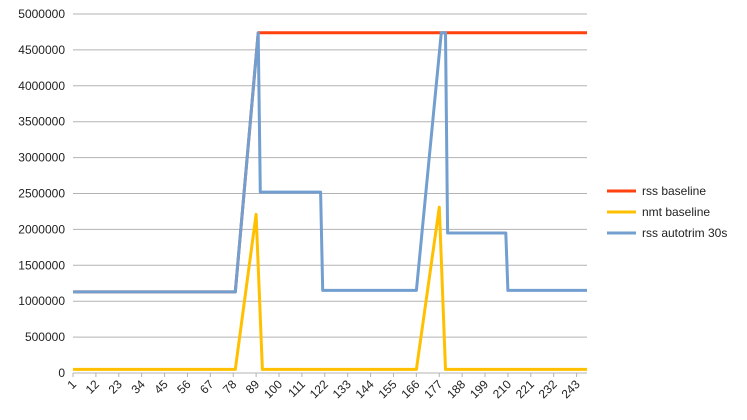 The height and width of the screenshot is (420, 747). Describe the element at coordinates (365, 389) in the screenshot. I see `x-tick-label: 144` at that location.